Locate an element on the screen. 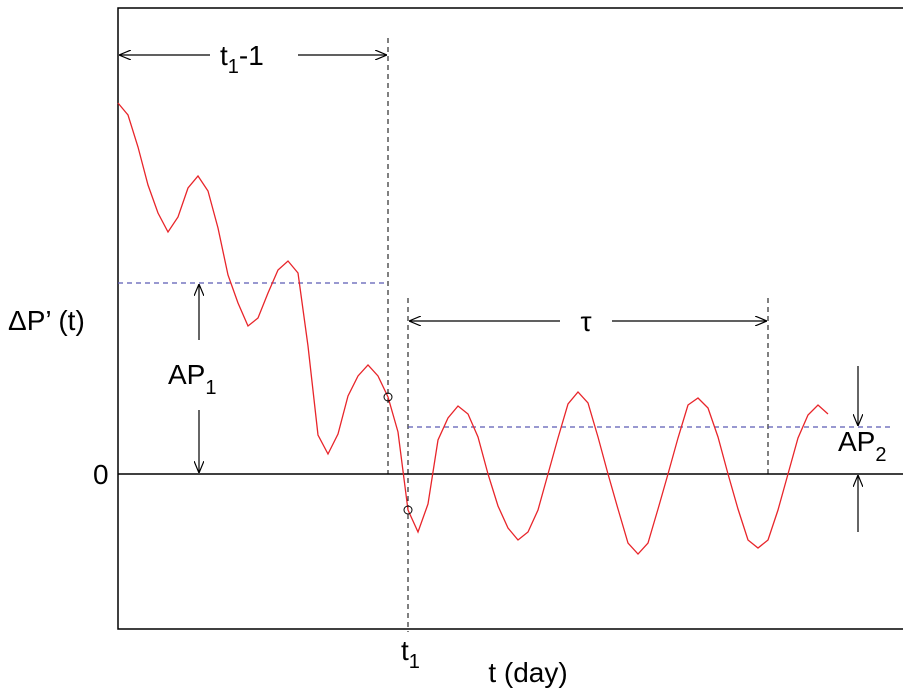  marker-circle-upper is located at coordinates (388, 397).